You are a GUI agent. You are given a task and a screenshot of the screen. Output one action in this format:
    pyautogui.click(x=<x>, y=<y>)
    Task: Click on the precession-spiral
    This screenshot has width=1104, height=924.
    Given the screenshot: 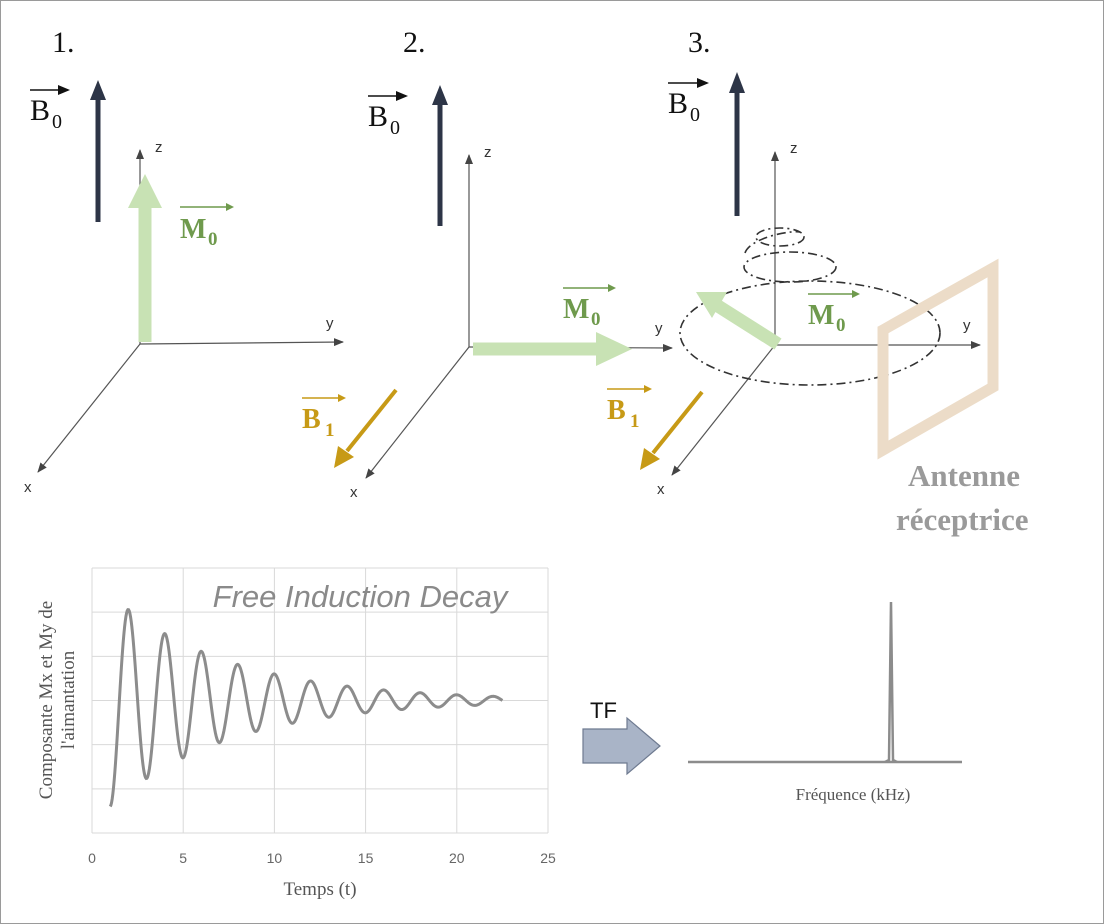 What is the action you would take?
    pyautogui.click(x=810, y=306)
    